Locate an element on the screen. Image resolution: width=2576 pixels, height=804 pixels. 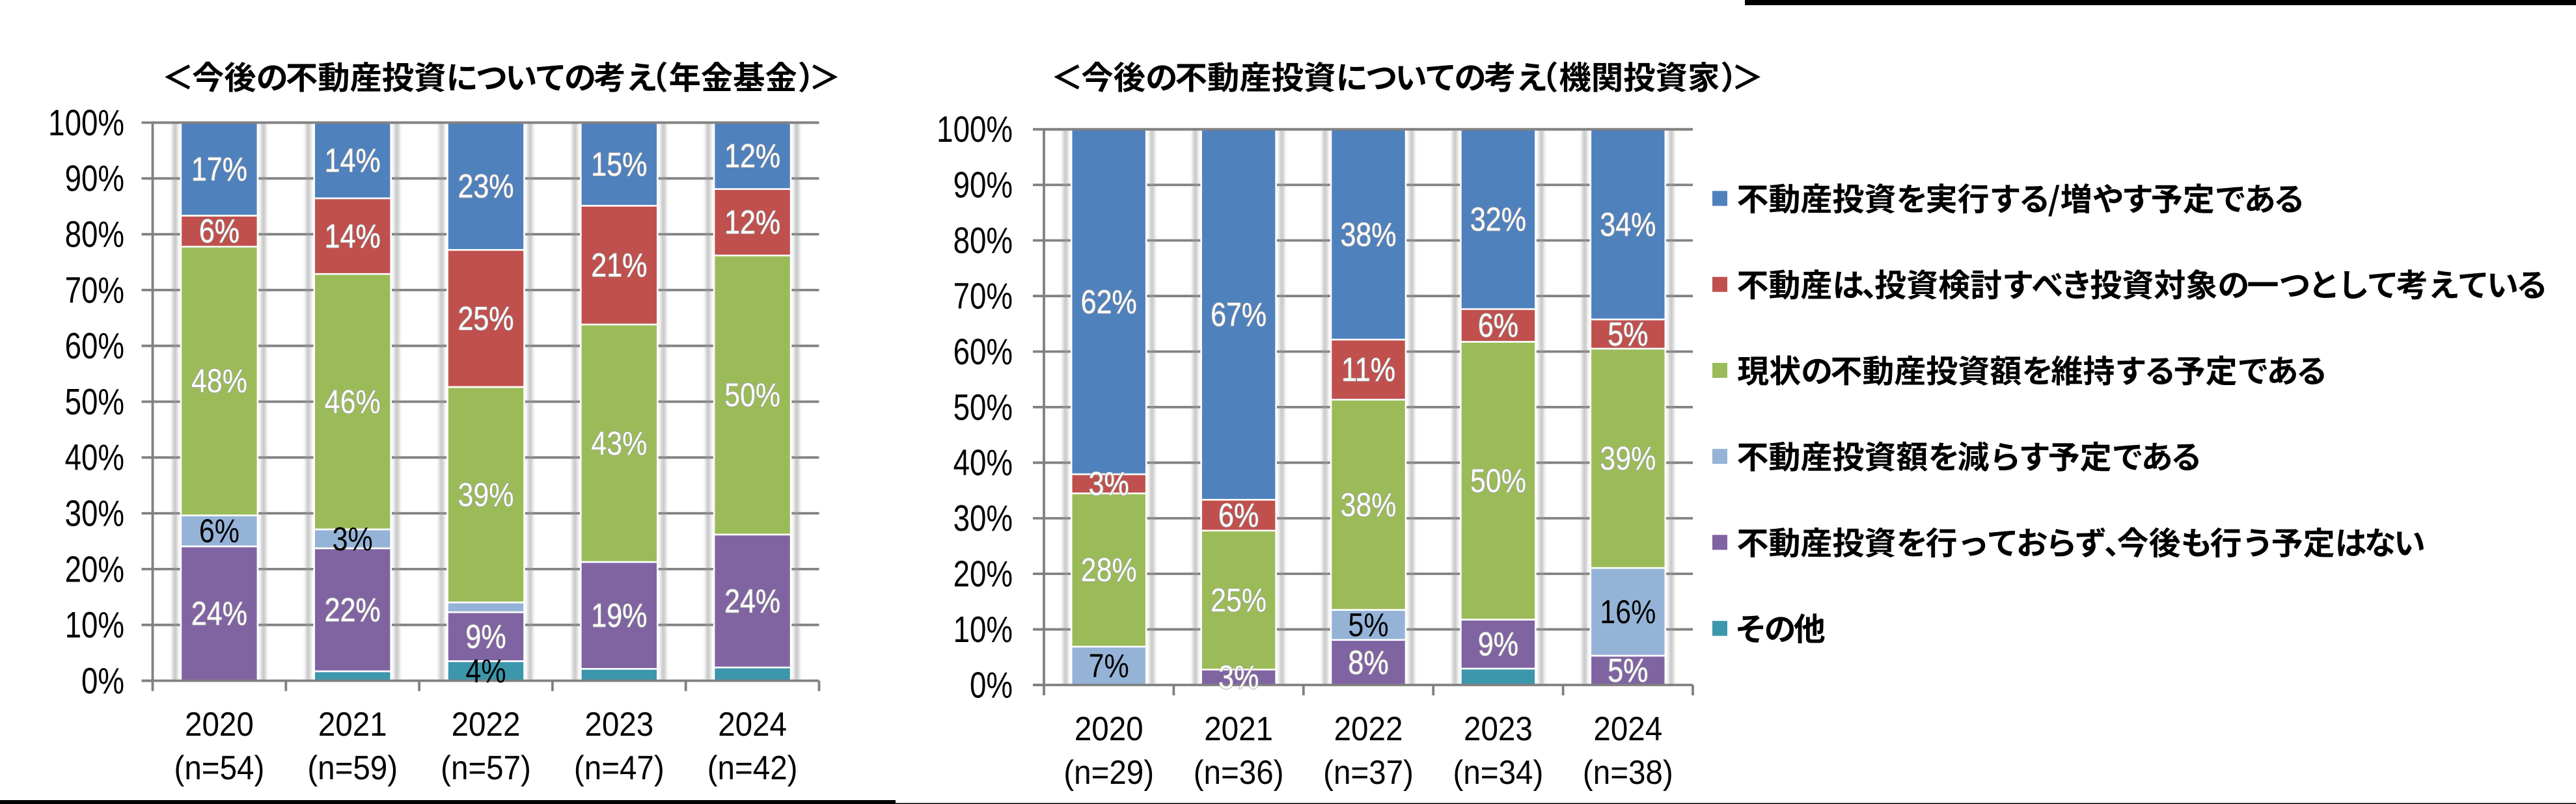
svg-text: (n=34) is located at coordinates (1499, 772).